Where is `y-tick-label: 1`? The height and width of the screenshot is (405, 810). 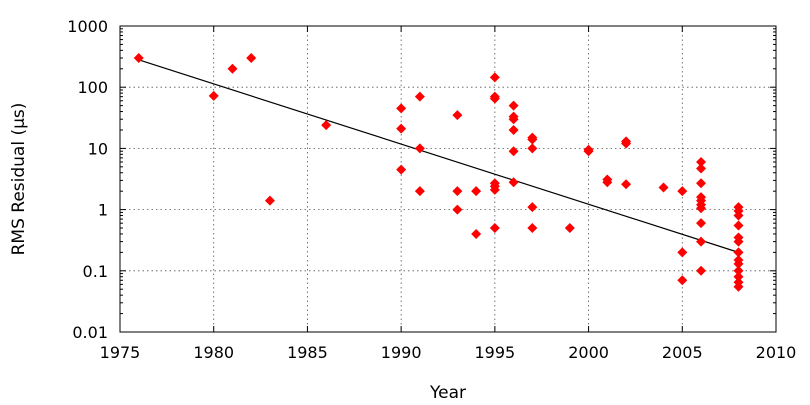
y-tick-label: 1 is located at coordinates (103, 210).